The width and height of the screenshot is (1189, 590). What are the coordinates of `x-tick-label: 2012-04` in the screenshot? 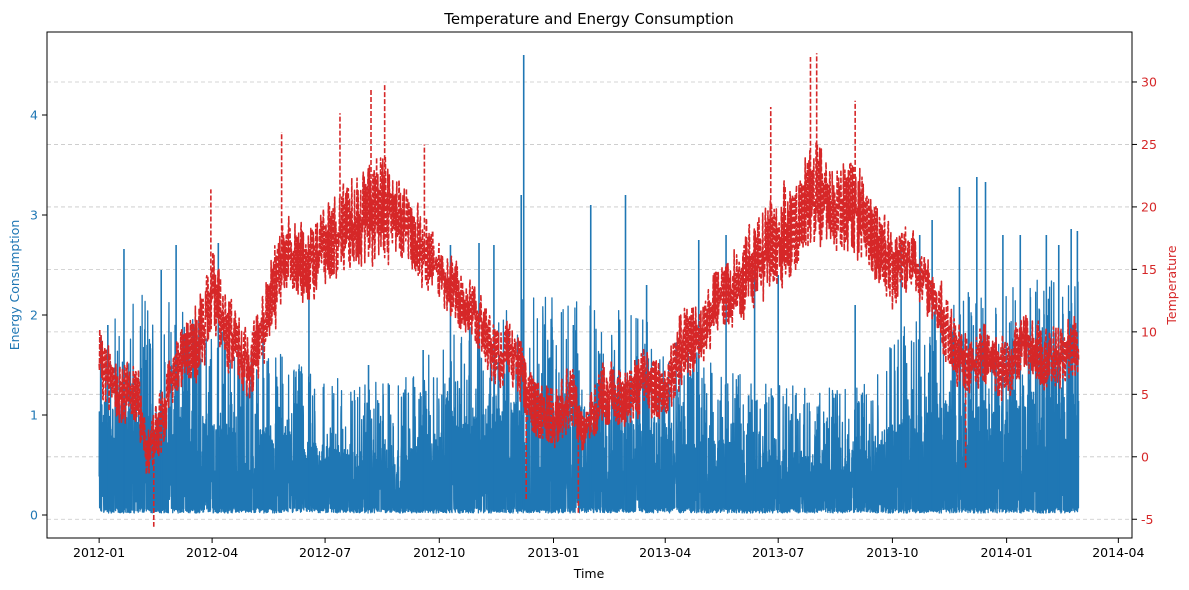 It's located at (212, 552).